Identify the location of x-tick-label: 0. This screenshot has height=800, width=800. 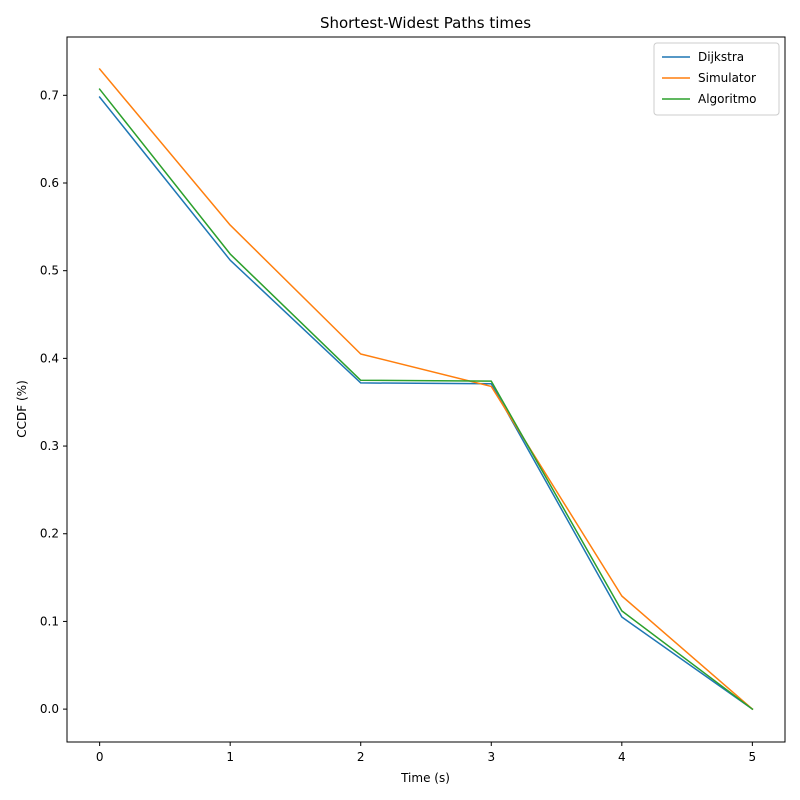
(100, 757).